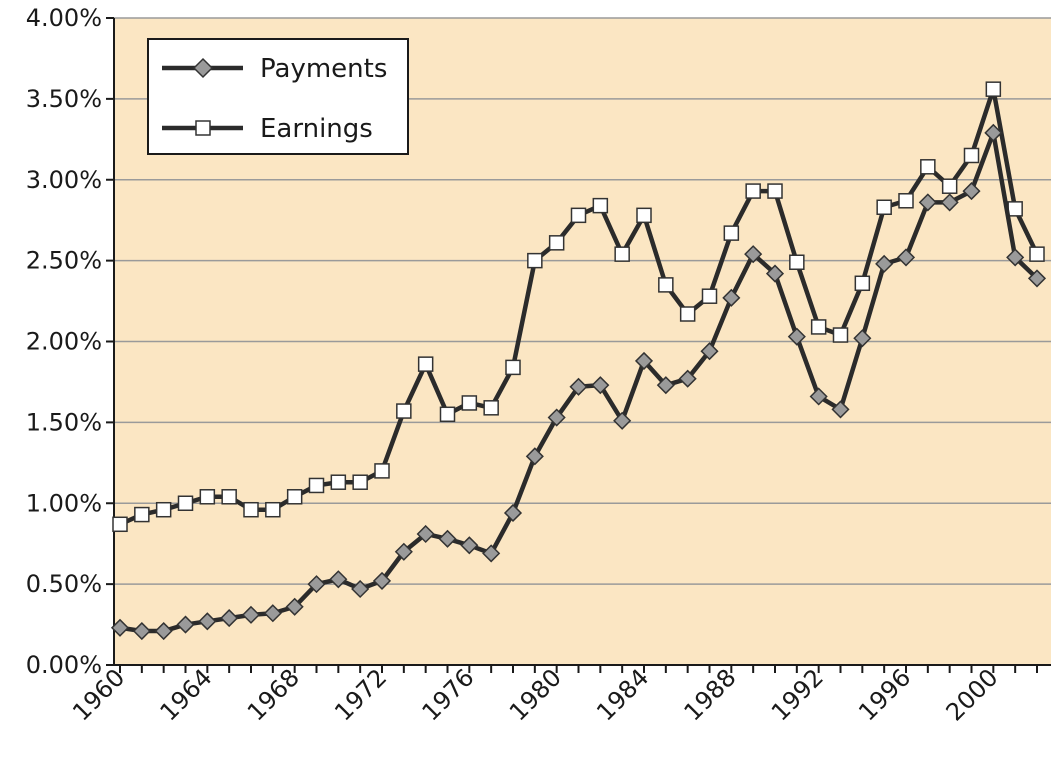 The image size is (1051, 763). I want to click on legend-label-earnings: Earnings, so click(316, 129).